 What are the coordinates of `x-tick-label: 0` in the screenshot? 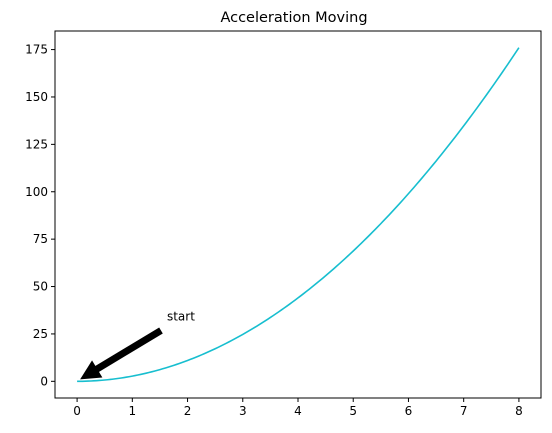 It's located at (77, 411).